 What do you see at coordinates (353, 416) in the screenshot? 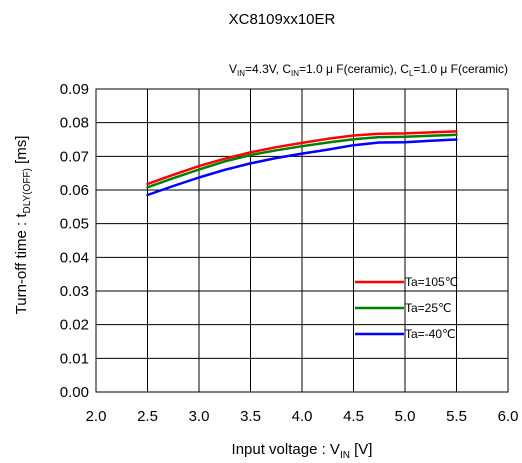
I see `x-tick-label: 4.5` at bounding box center [353, 416].